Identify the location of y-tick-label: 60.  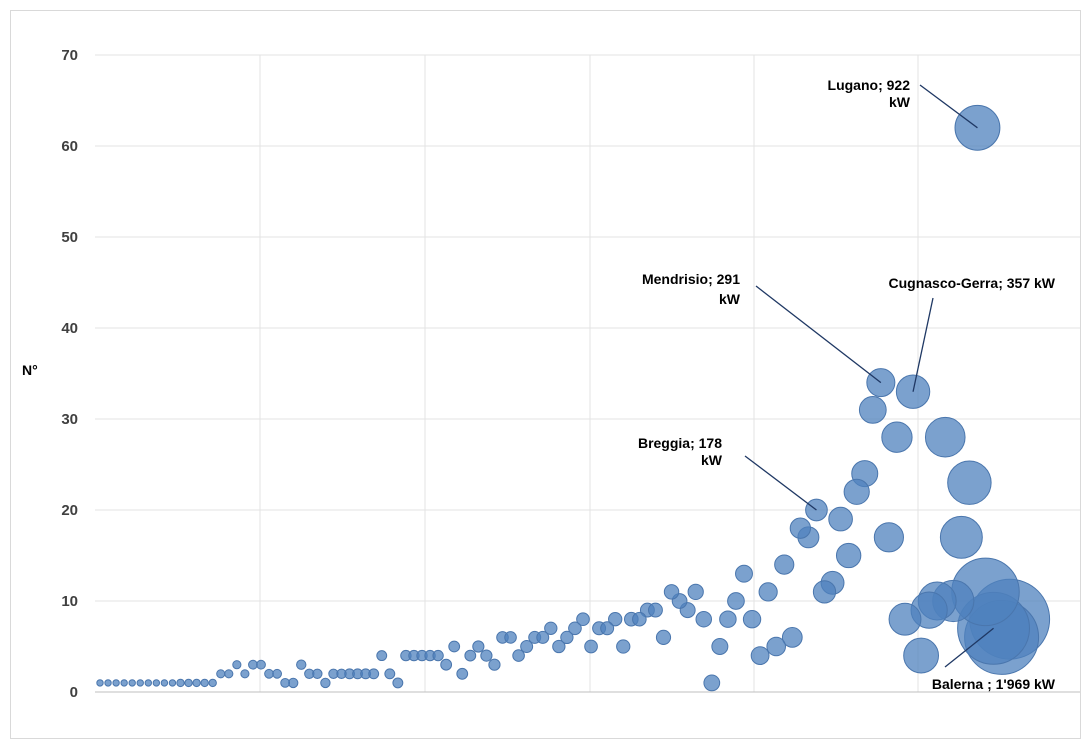
(69, 146).